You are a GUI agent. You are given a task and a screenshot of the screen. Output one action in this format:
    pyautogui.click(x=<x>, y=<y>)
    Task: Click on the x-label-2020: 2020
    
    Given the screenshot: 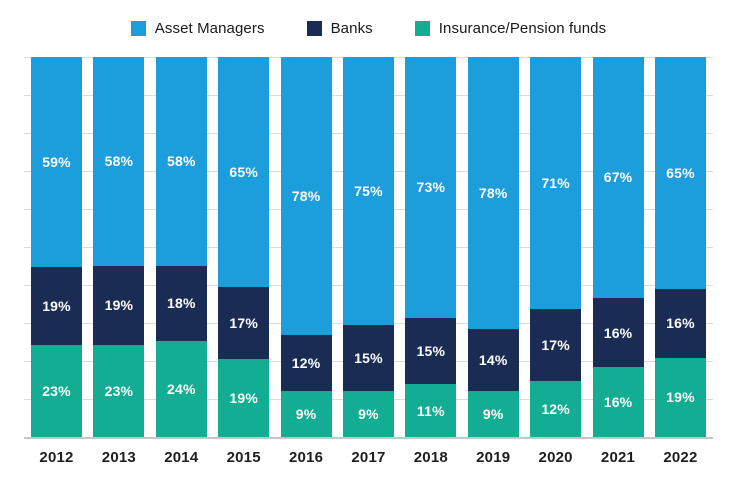 What is the action you would take?
    pyautogui.click(x=555, y=457)
    